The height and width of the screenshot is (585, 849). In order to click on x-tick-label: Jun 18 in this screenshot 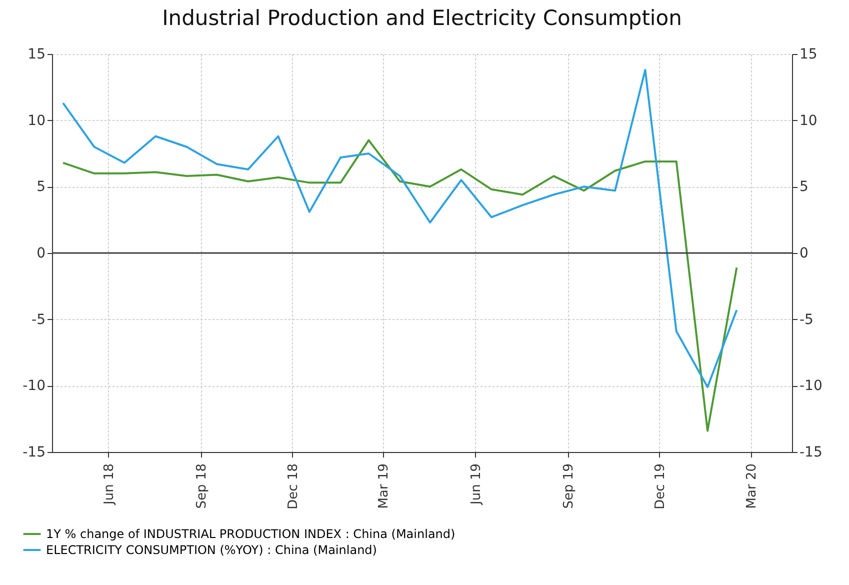, I will do `click(109, 485)`.